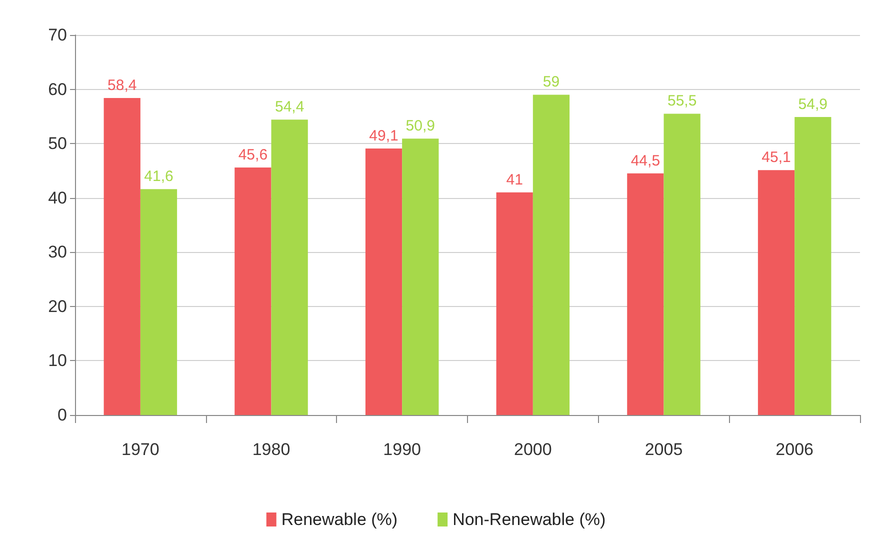 Image resolution: width=872 pixels, height=535 pixels. I want to click on data-label: 59, so click(551, 82).